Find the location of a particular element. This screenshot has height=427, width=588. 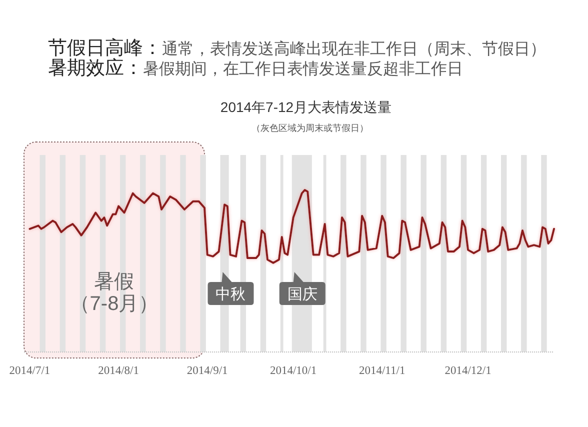

callout-label: 中秋 is located at coordinates (231, 294).